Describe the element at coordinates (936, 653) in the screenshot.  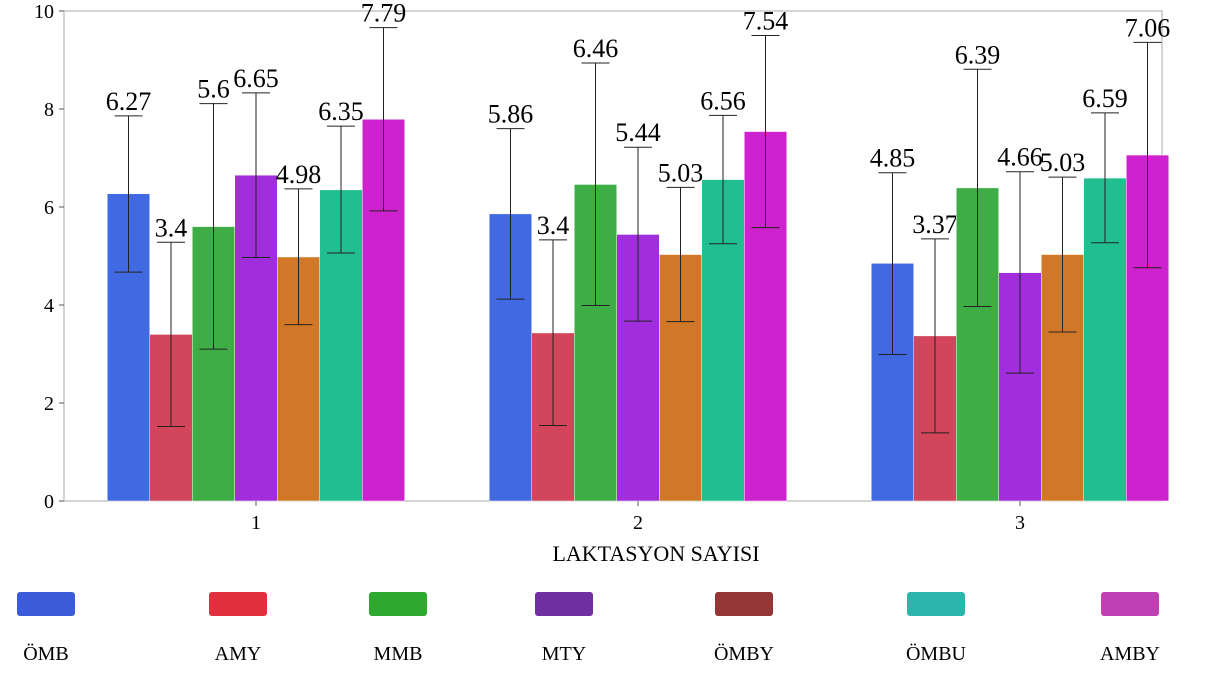
I see `legend-label: ÖMBU` at that location.